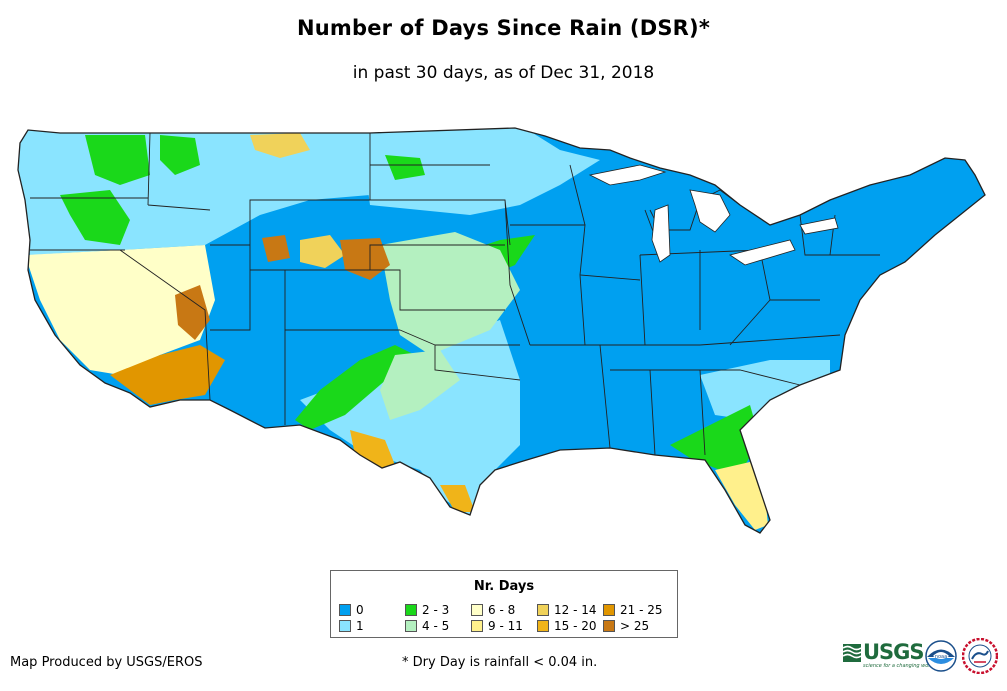 This screenshot has height=691, width=1007. What do you see at coordinates (503, 73) in the screenshot?
I see `map-subtitle: in past 30 days, as of Dec 31, 2018` at bounding box center [503, 73].